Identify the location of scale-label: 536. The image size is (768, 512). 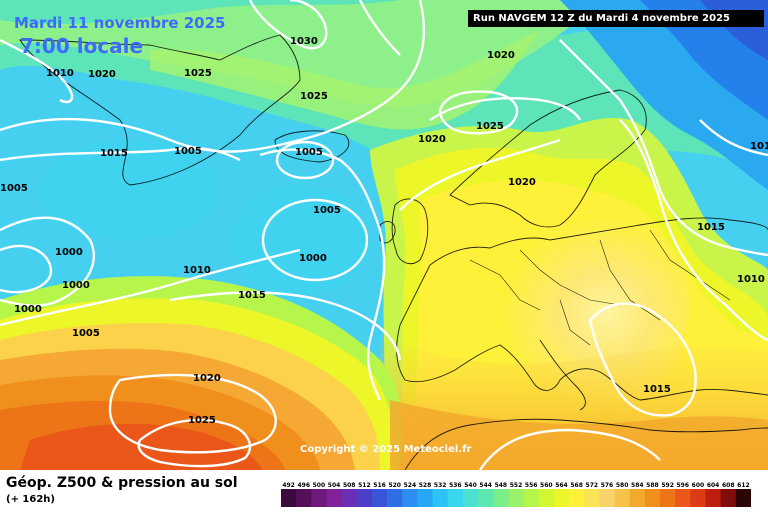
(455, 485).